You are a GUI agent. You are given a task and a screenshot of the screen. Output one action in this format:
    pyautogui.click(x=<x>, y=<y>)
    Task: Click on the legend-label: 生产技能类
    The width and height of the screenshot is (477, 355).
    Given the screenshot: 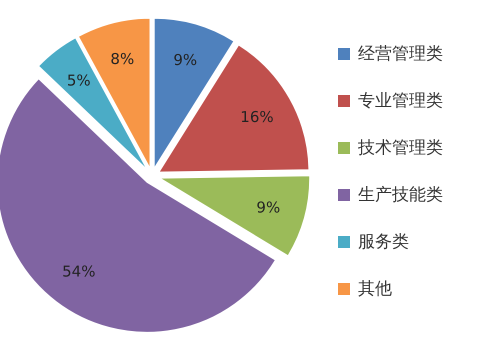 What is the action you would take?
    pyautogui.click(x=400, y=195)
    